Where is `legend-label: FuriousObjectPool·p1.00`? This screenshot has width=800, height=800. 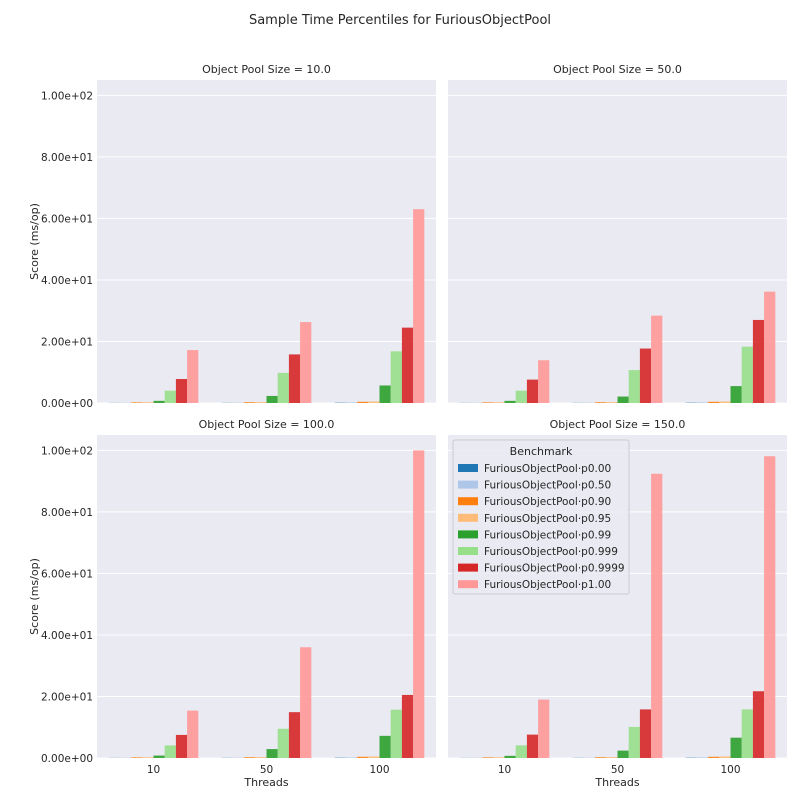
legend-label: FuriousObjectPool·p1.00 is located at coordinates (547, 585).